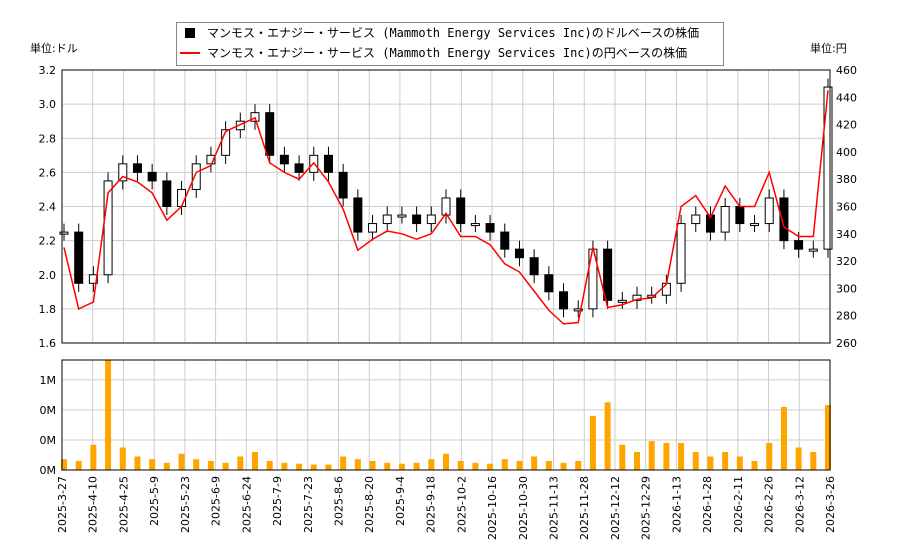 The height and width of the screenshot is (554, 900). What do you see at coordinates (738, 504) in the screenshot?
I see `x-tick-label: 2026-2-11` at bounding box center [738, 504].